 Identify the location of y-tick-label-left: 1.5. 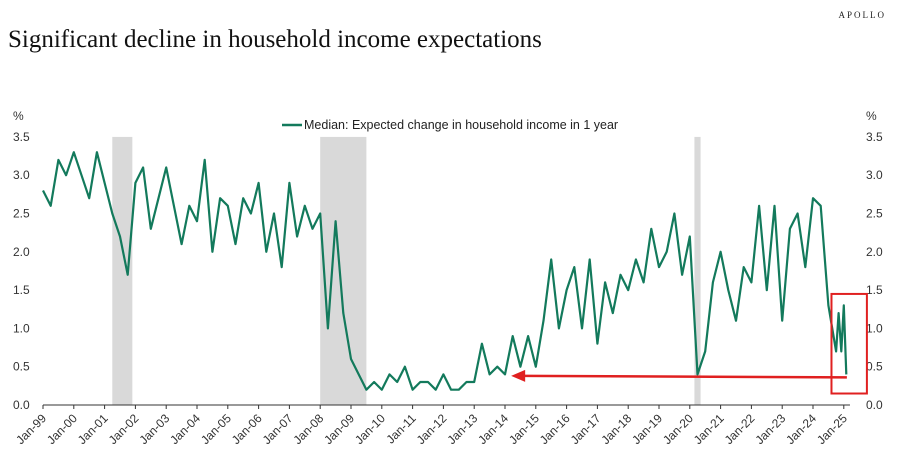
(21, 290).